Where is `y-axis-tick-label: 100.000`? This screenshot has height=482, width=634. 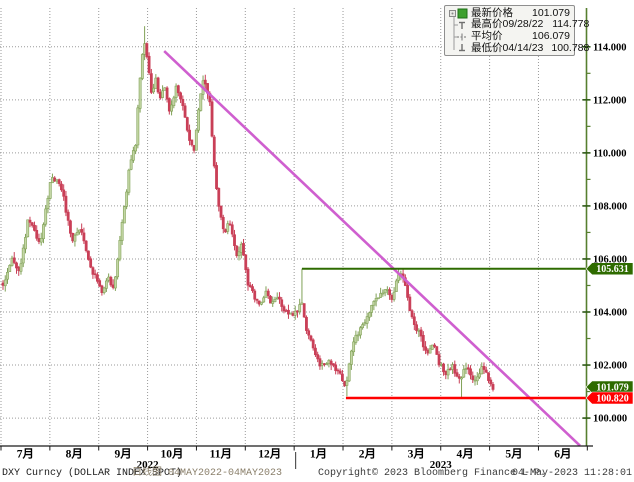 y-axis-tick-label: 100.000 is located at coordinates (610, 419).